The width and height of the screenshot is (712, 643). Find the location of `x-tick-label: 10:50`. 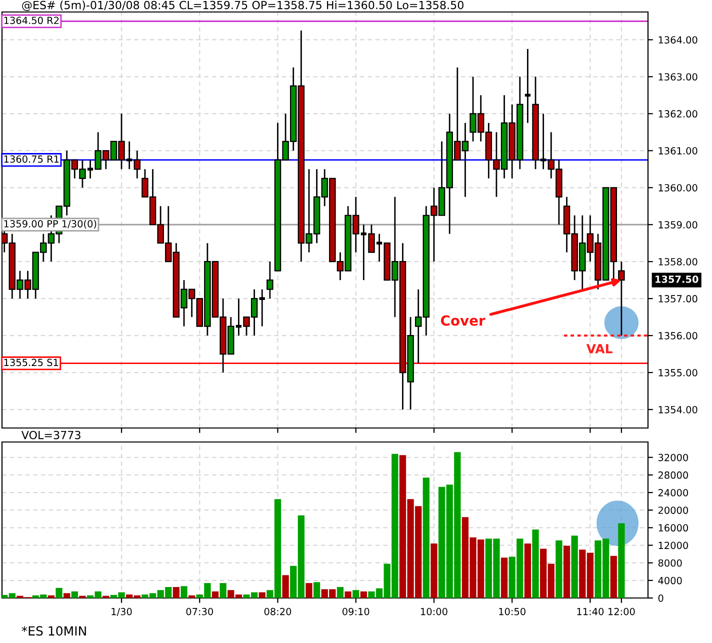

x-tick-label: 10:50 is located at coordinates (512, 612).